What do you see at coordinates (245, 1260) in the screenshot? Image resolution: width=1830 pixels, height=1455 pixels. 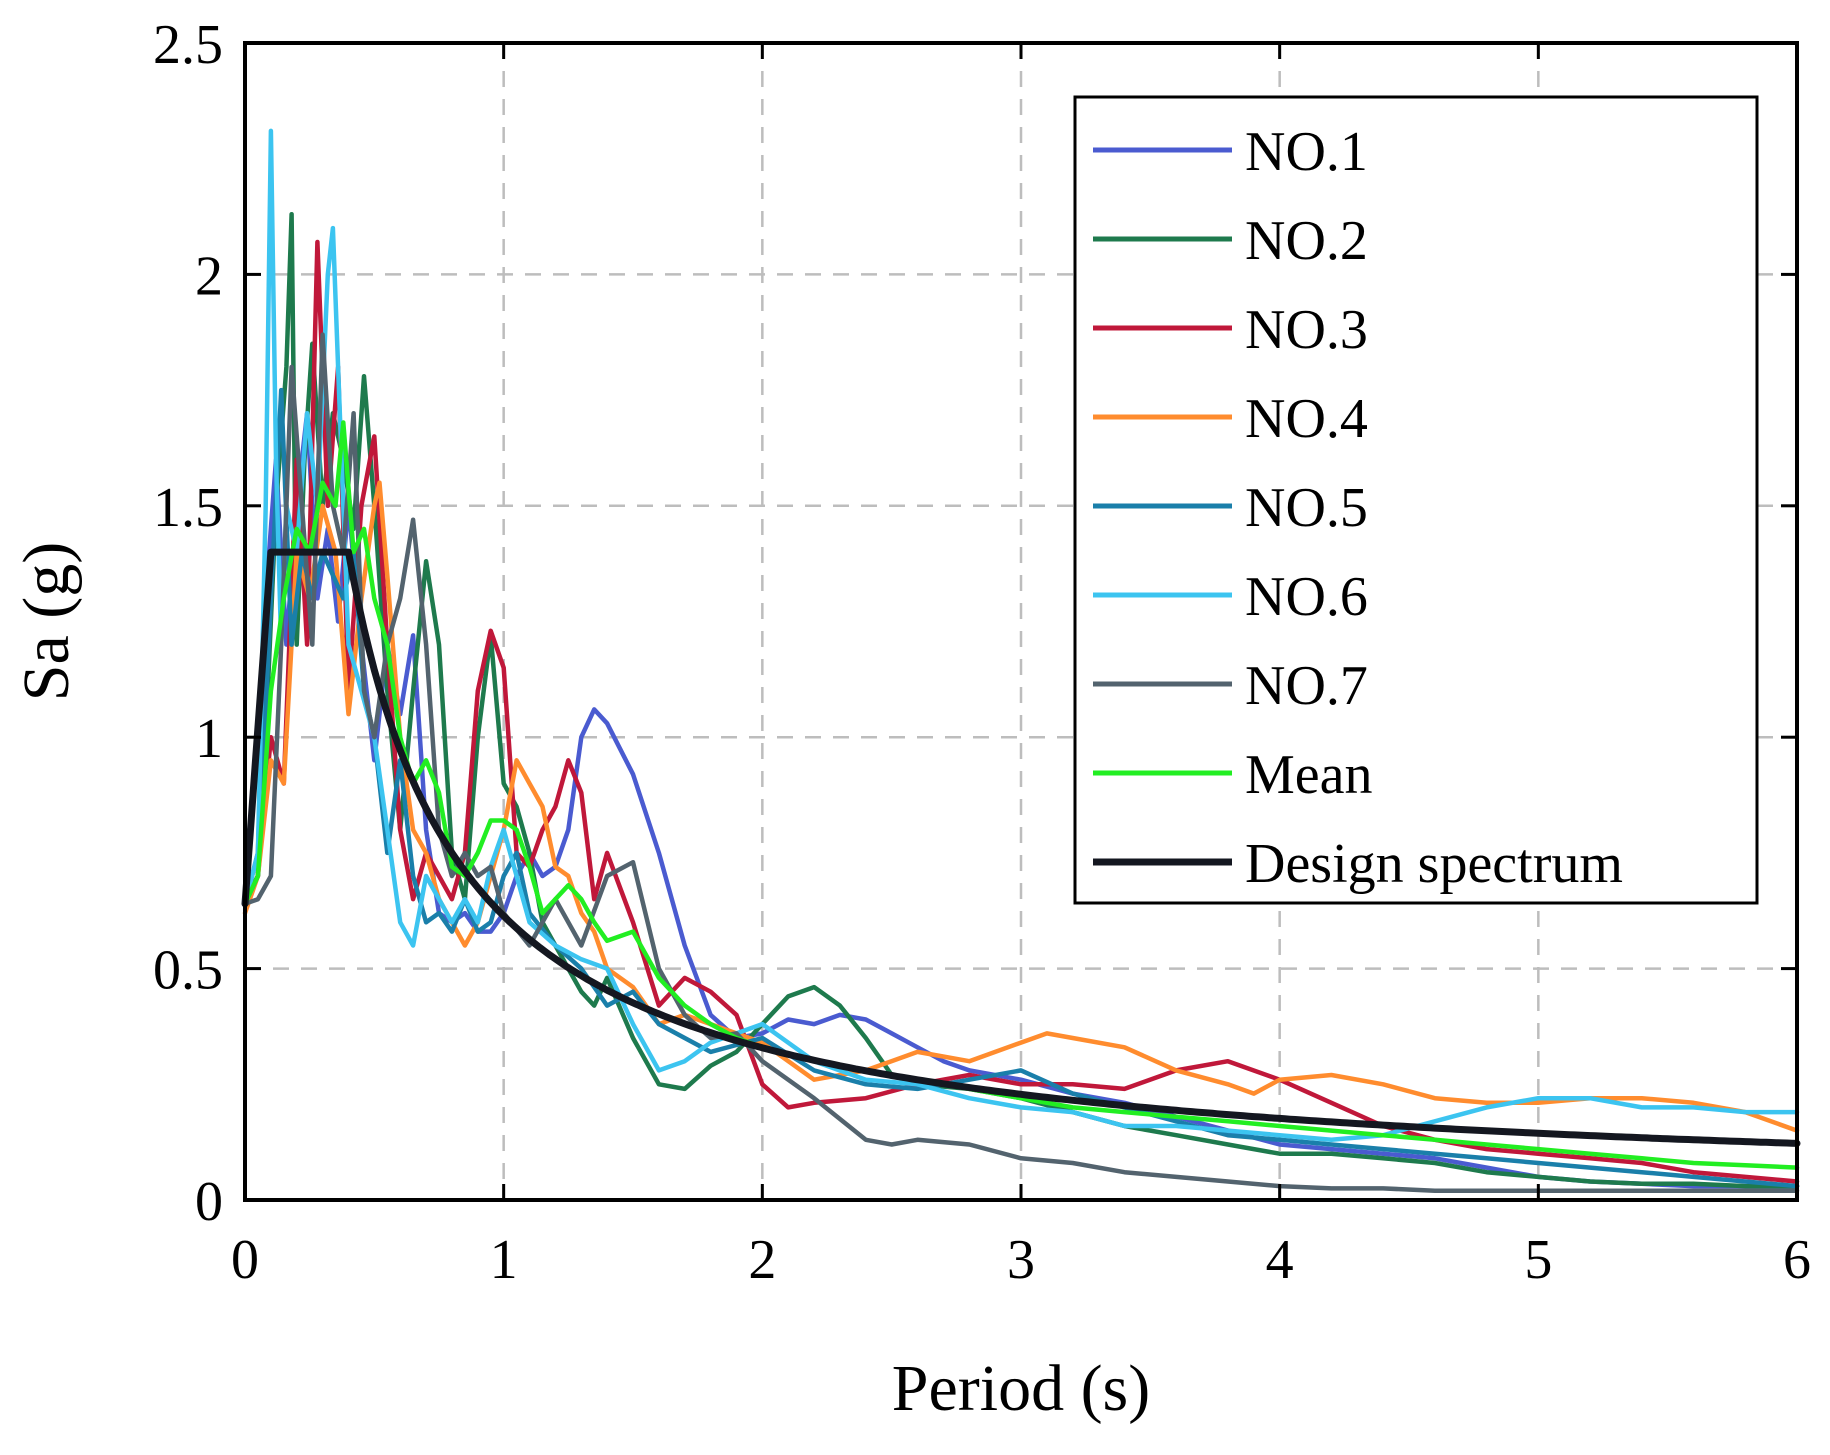 I see `x-tick-label-0: 0` at bounding box center [245, 1260].